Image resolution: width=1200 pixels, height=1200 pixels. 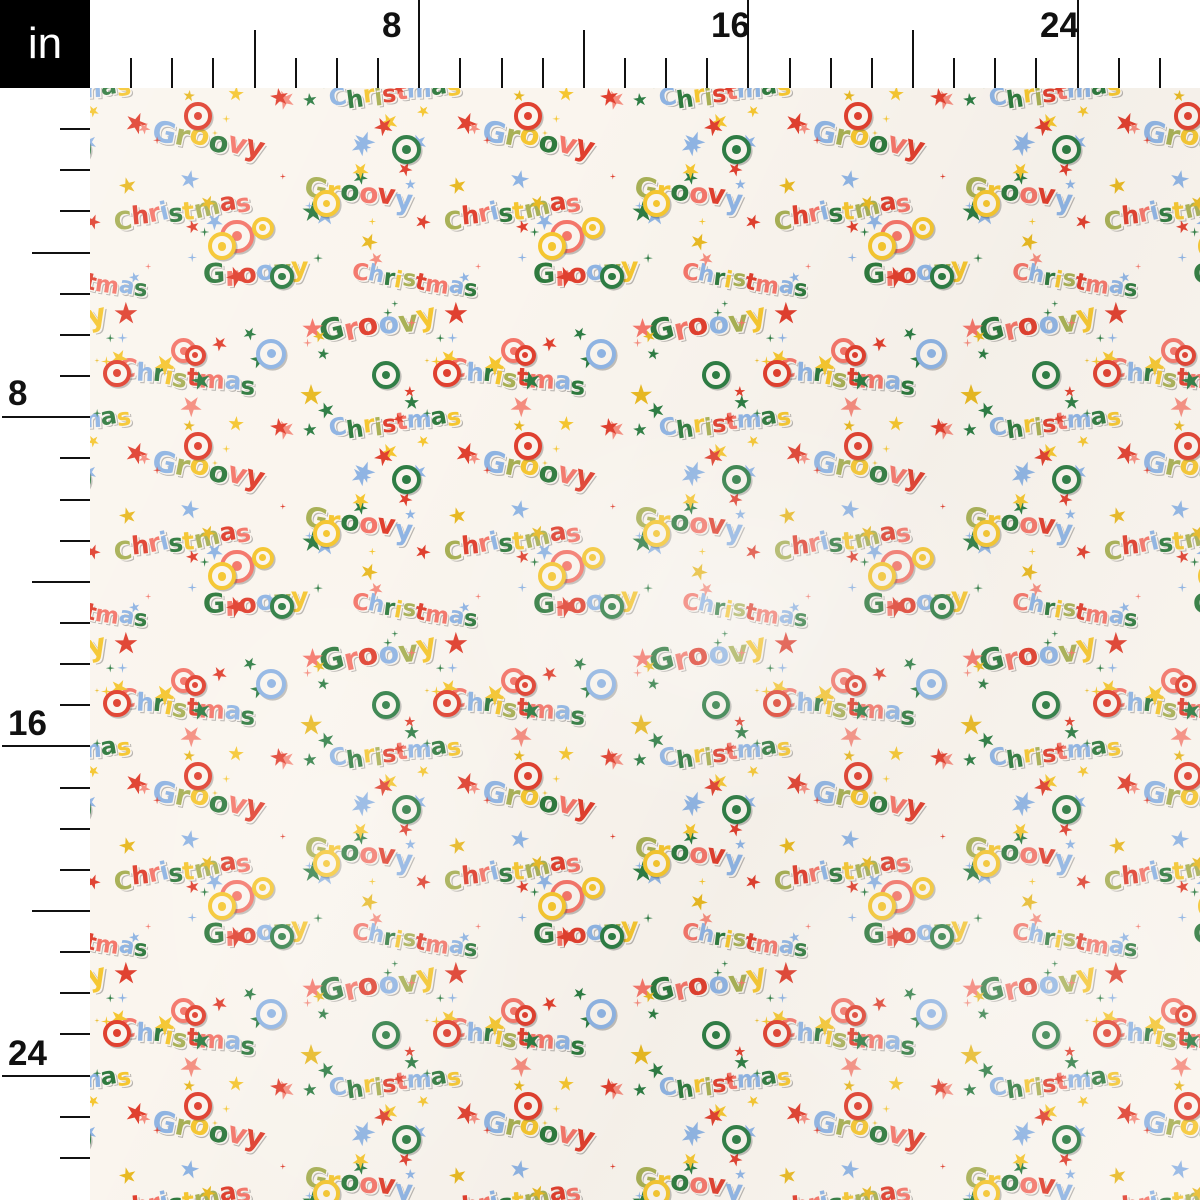 What do you see at coordinates (1063, 860) in the screenshot?
I see `motif-letter: y` at bounding box center [1063, 860].